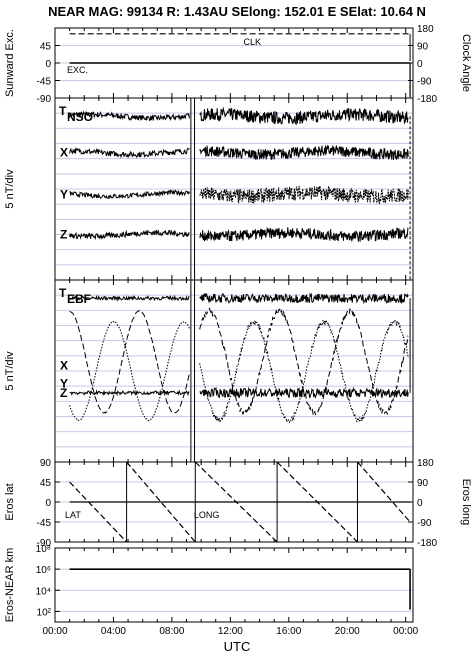 Image resolution: width=474 pixels, height=656 pixels. Describe the element at coordinates (46, 463) in the screenshot. I see `y-tick-label: 90` at that location.